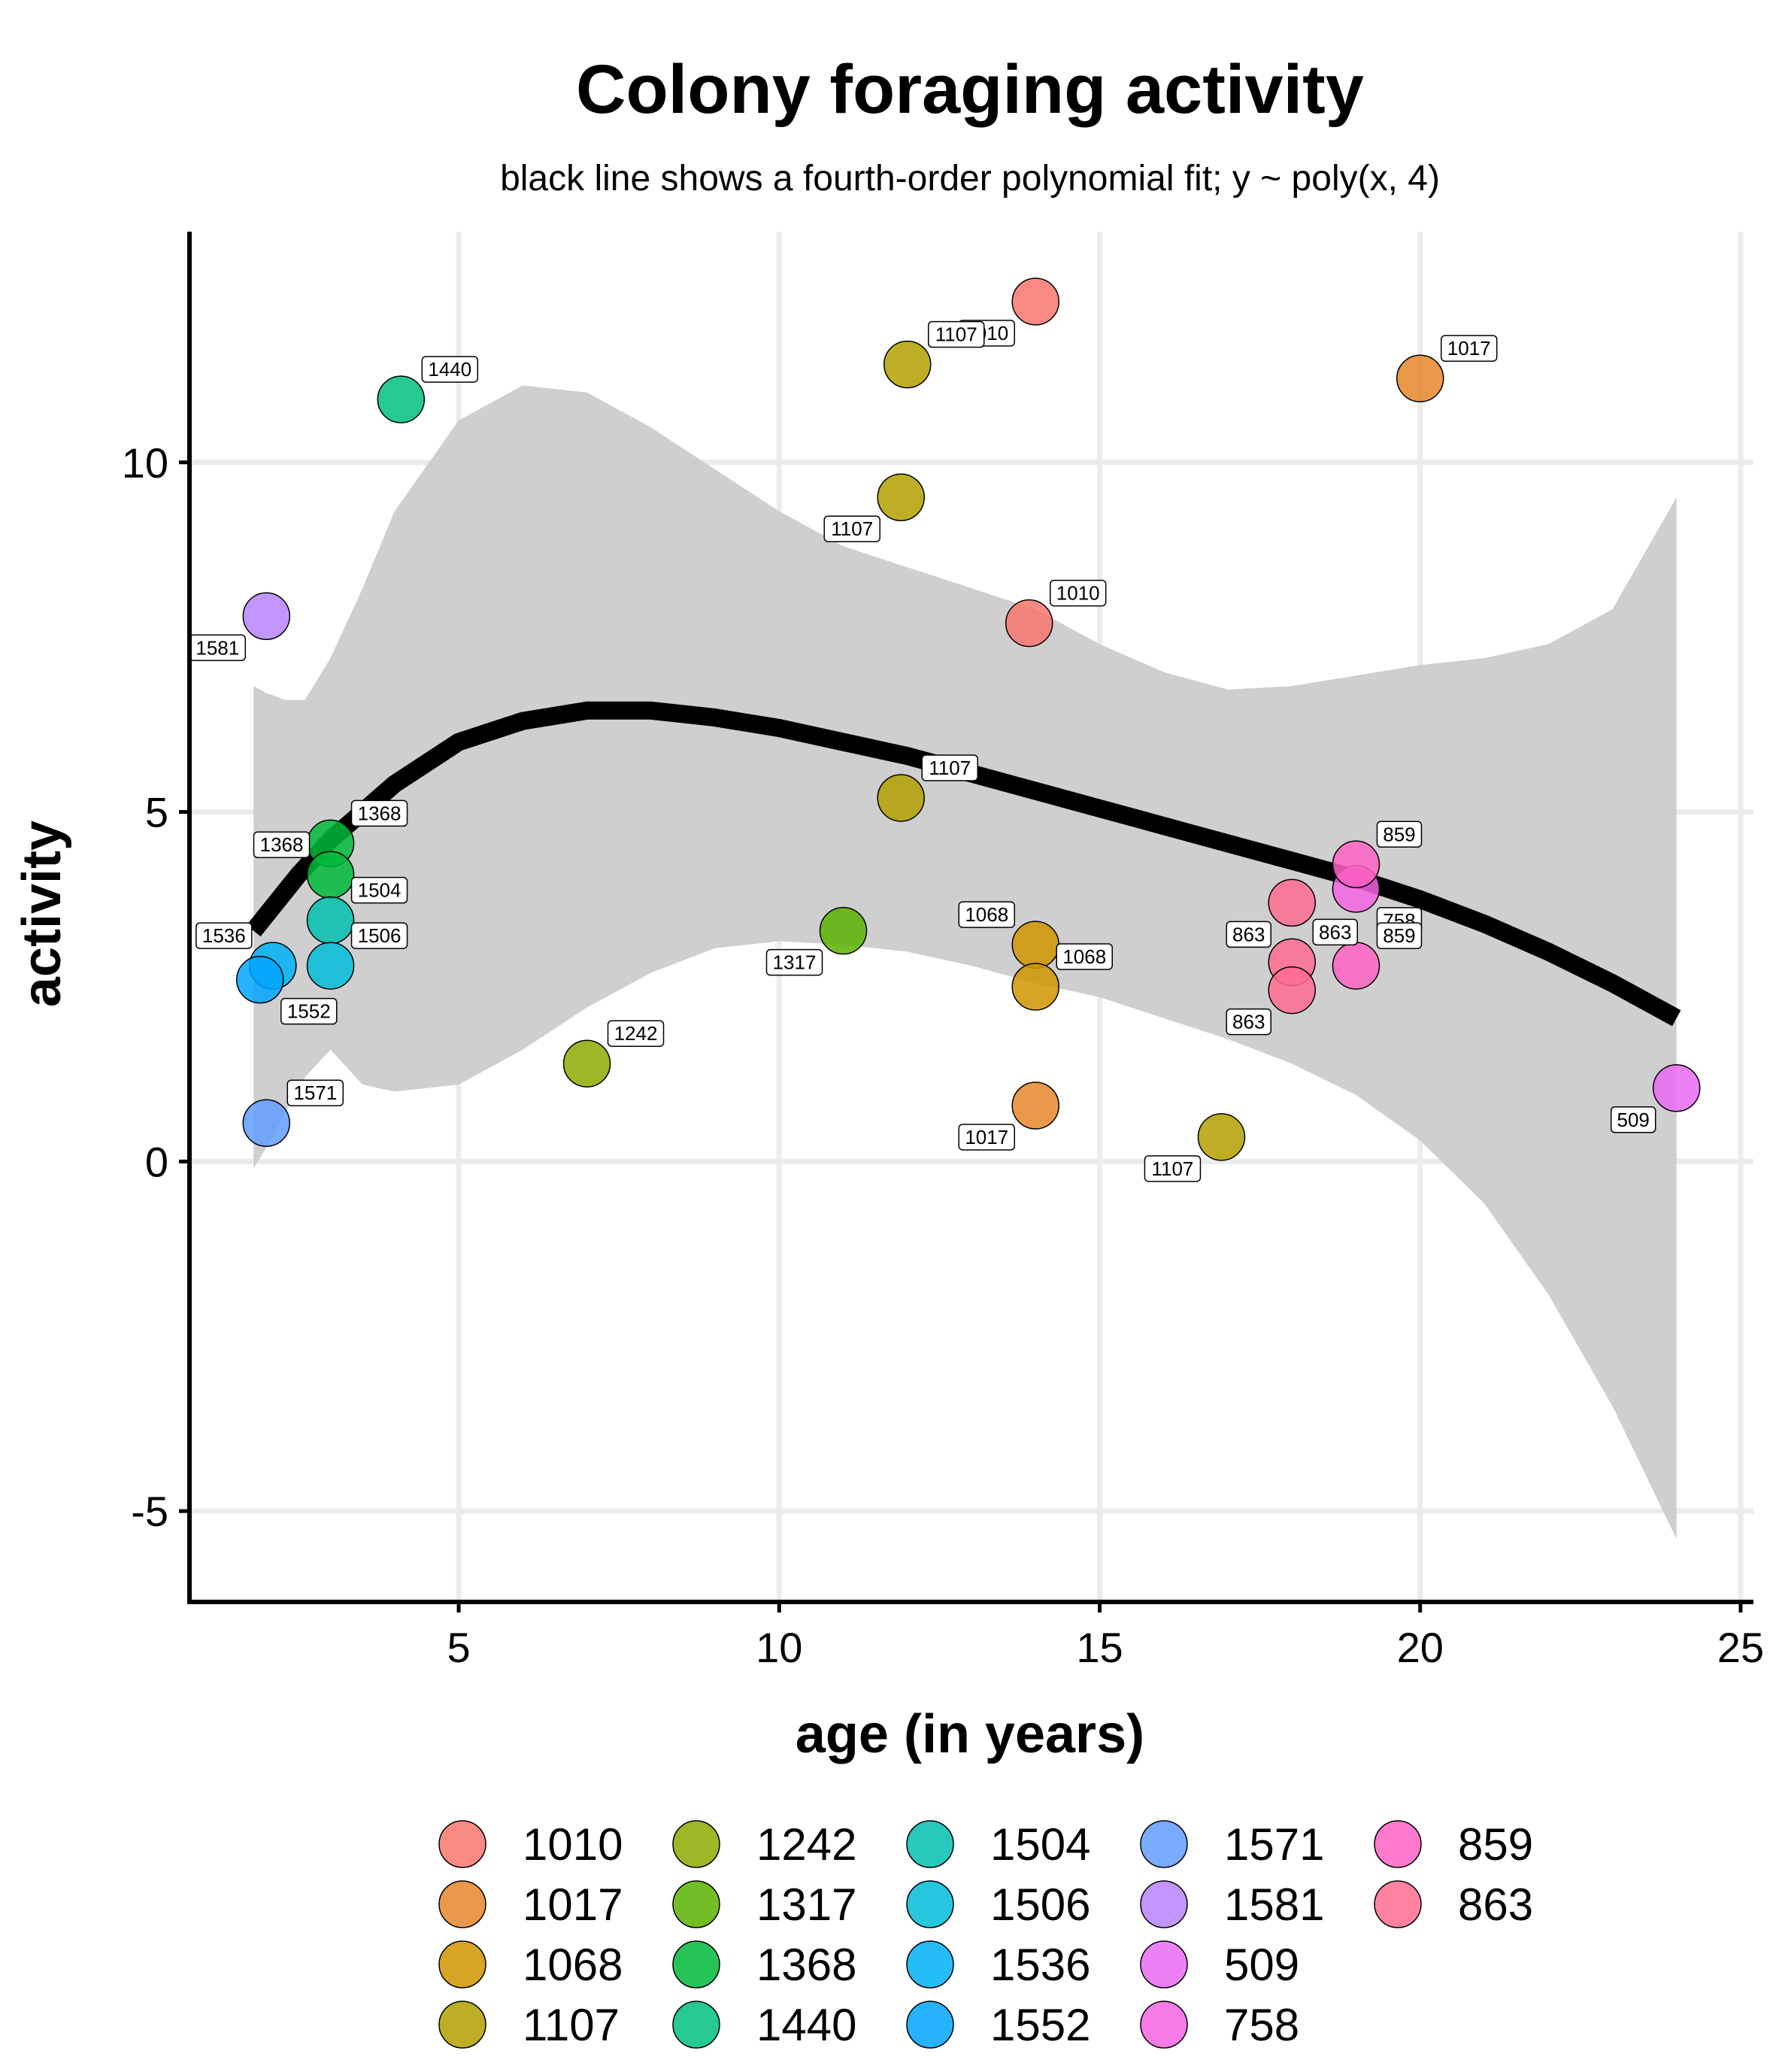 The width and height of the screenshot is (1776, 2072). What do you see at coordinates (1496, 1904) in the screenshot?
I see `legend-label: 863` at bounding box center [1496, 1904].